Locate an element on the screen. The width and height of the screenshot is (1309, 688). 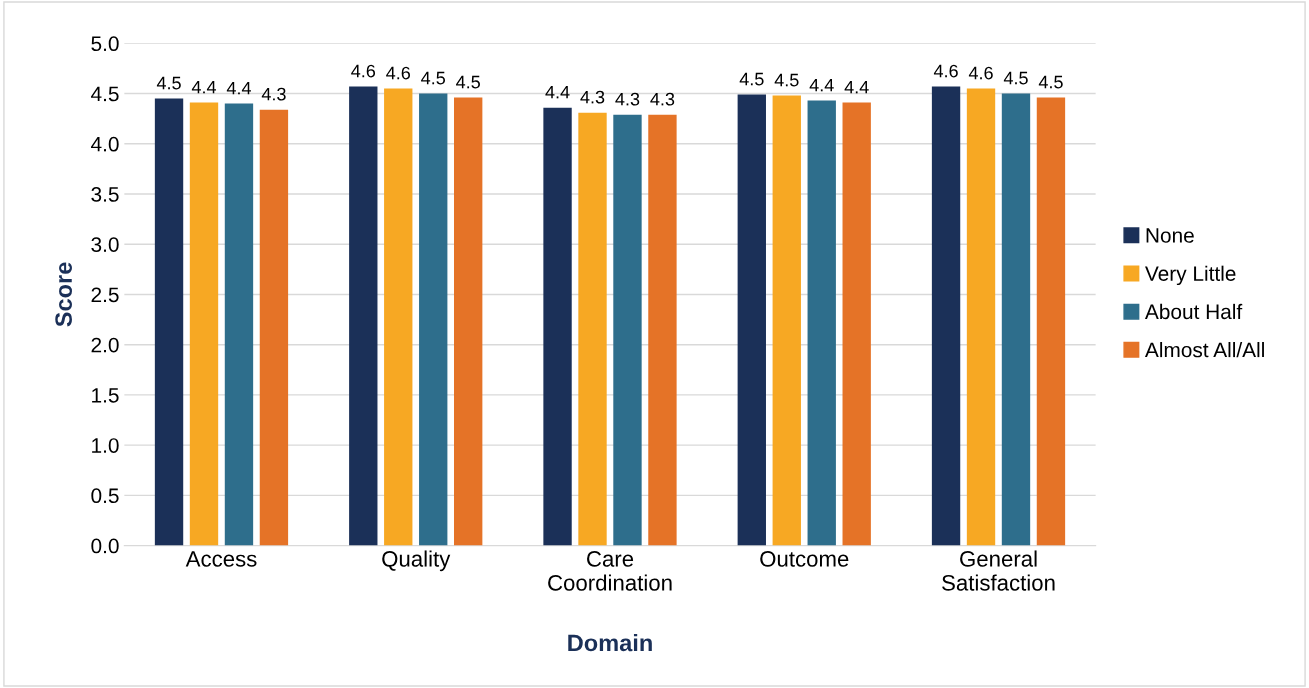
legend-label: Almost All/All is located at coordinates (1204, 350).